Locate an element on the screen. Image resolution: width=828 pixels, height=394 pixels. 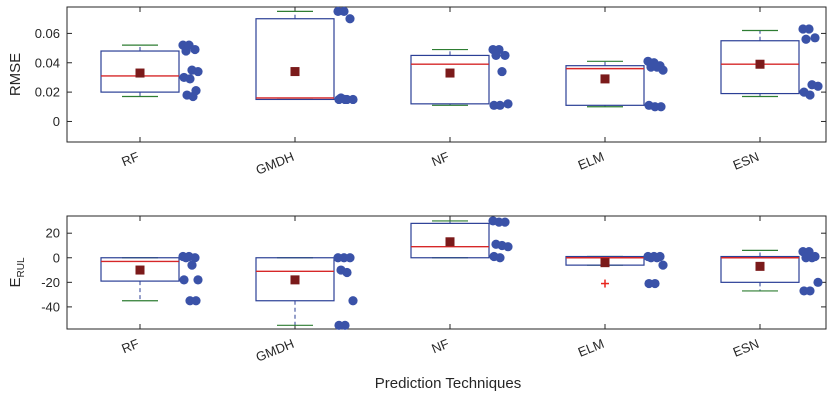
y-axis-label: ERUL is located at coordinates (17, 272).